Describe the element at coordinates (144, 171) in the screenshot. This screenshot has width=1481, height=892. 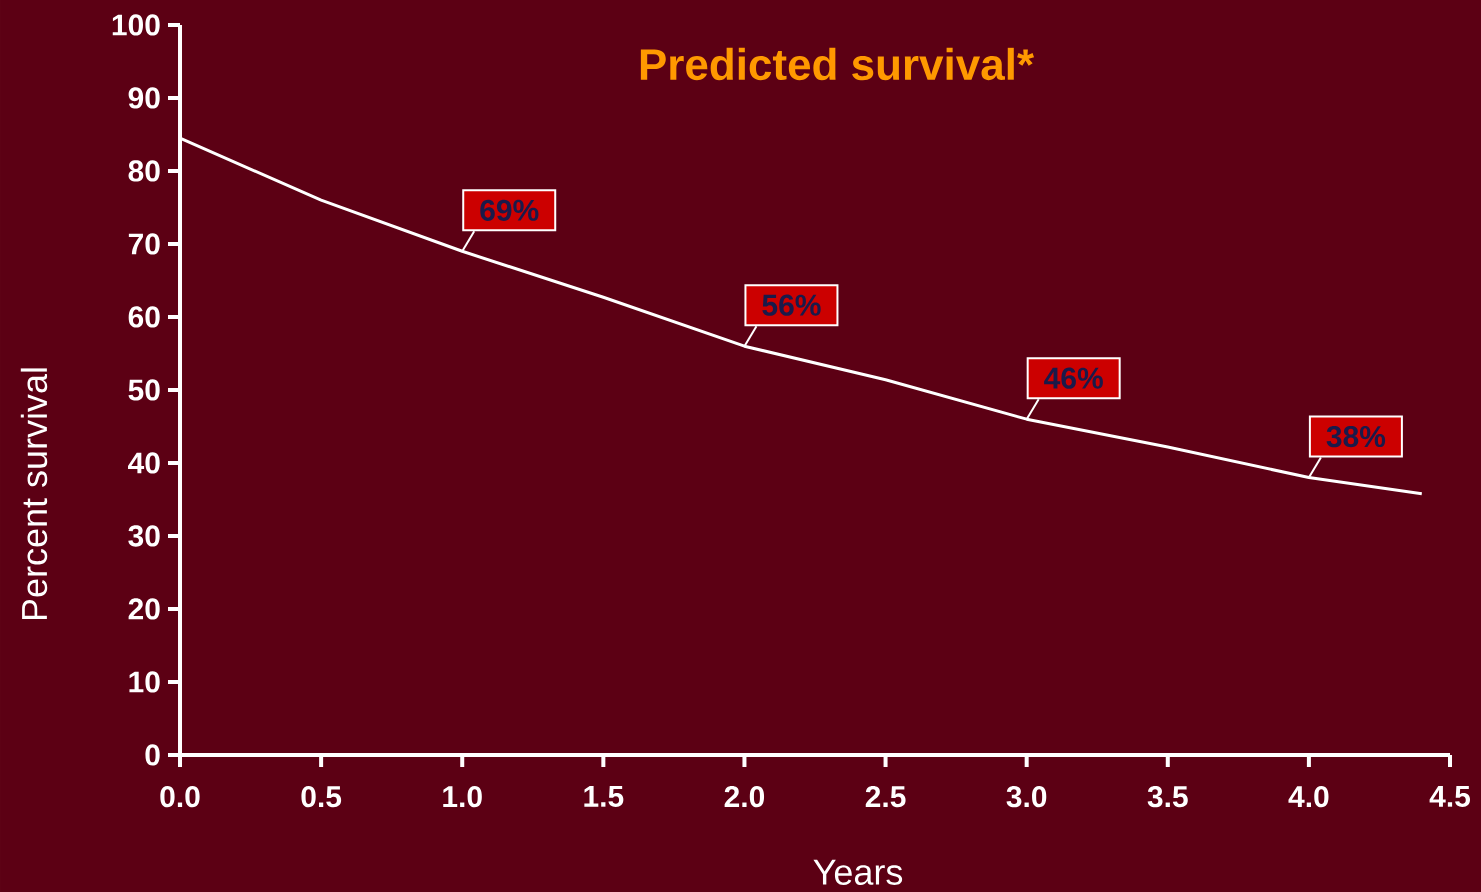
I see `y-tick-label: 80` at that location.